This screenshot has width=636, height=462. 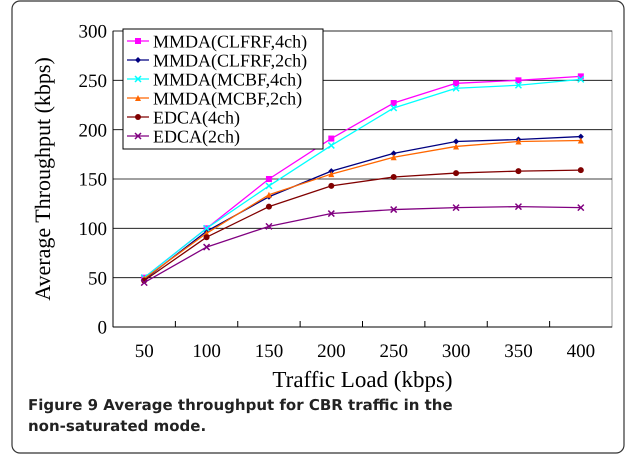 What do you see at coordinates (393, 351) in the screenshot?
I see `x-tick-label: 250` at bounding box center [393, 351].